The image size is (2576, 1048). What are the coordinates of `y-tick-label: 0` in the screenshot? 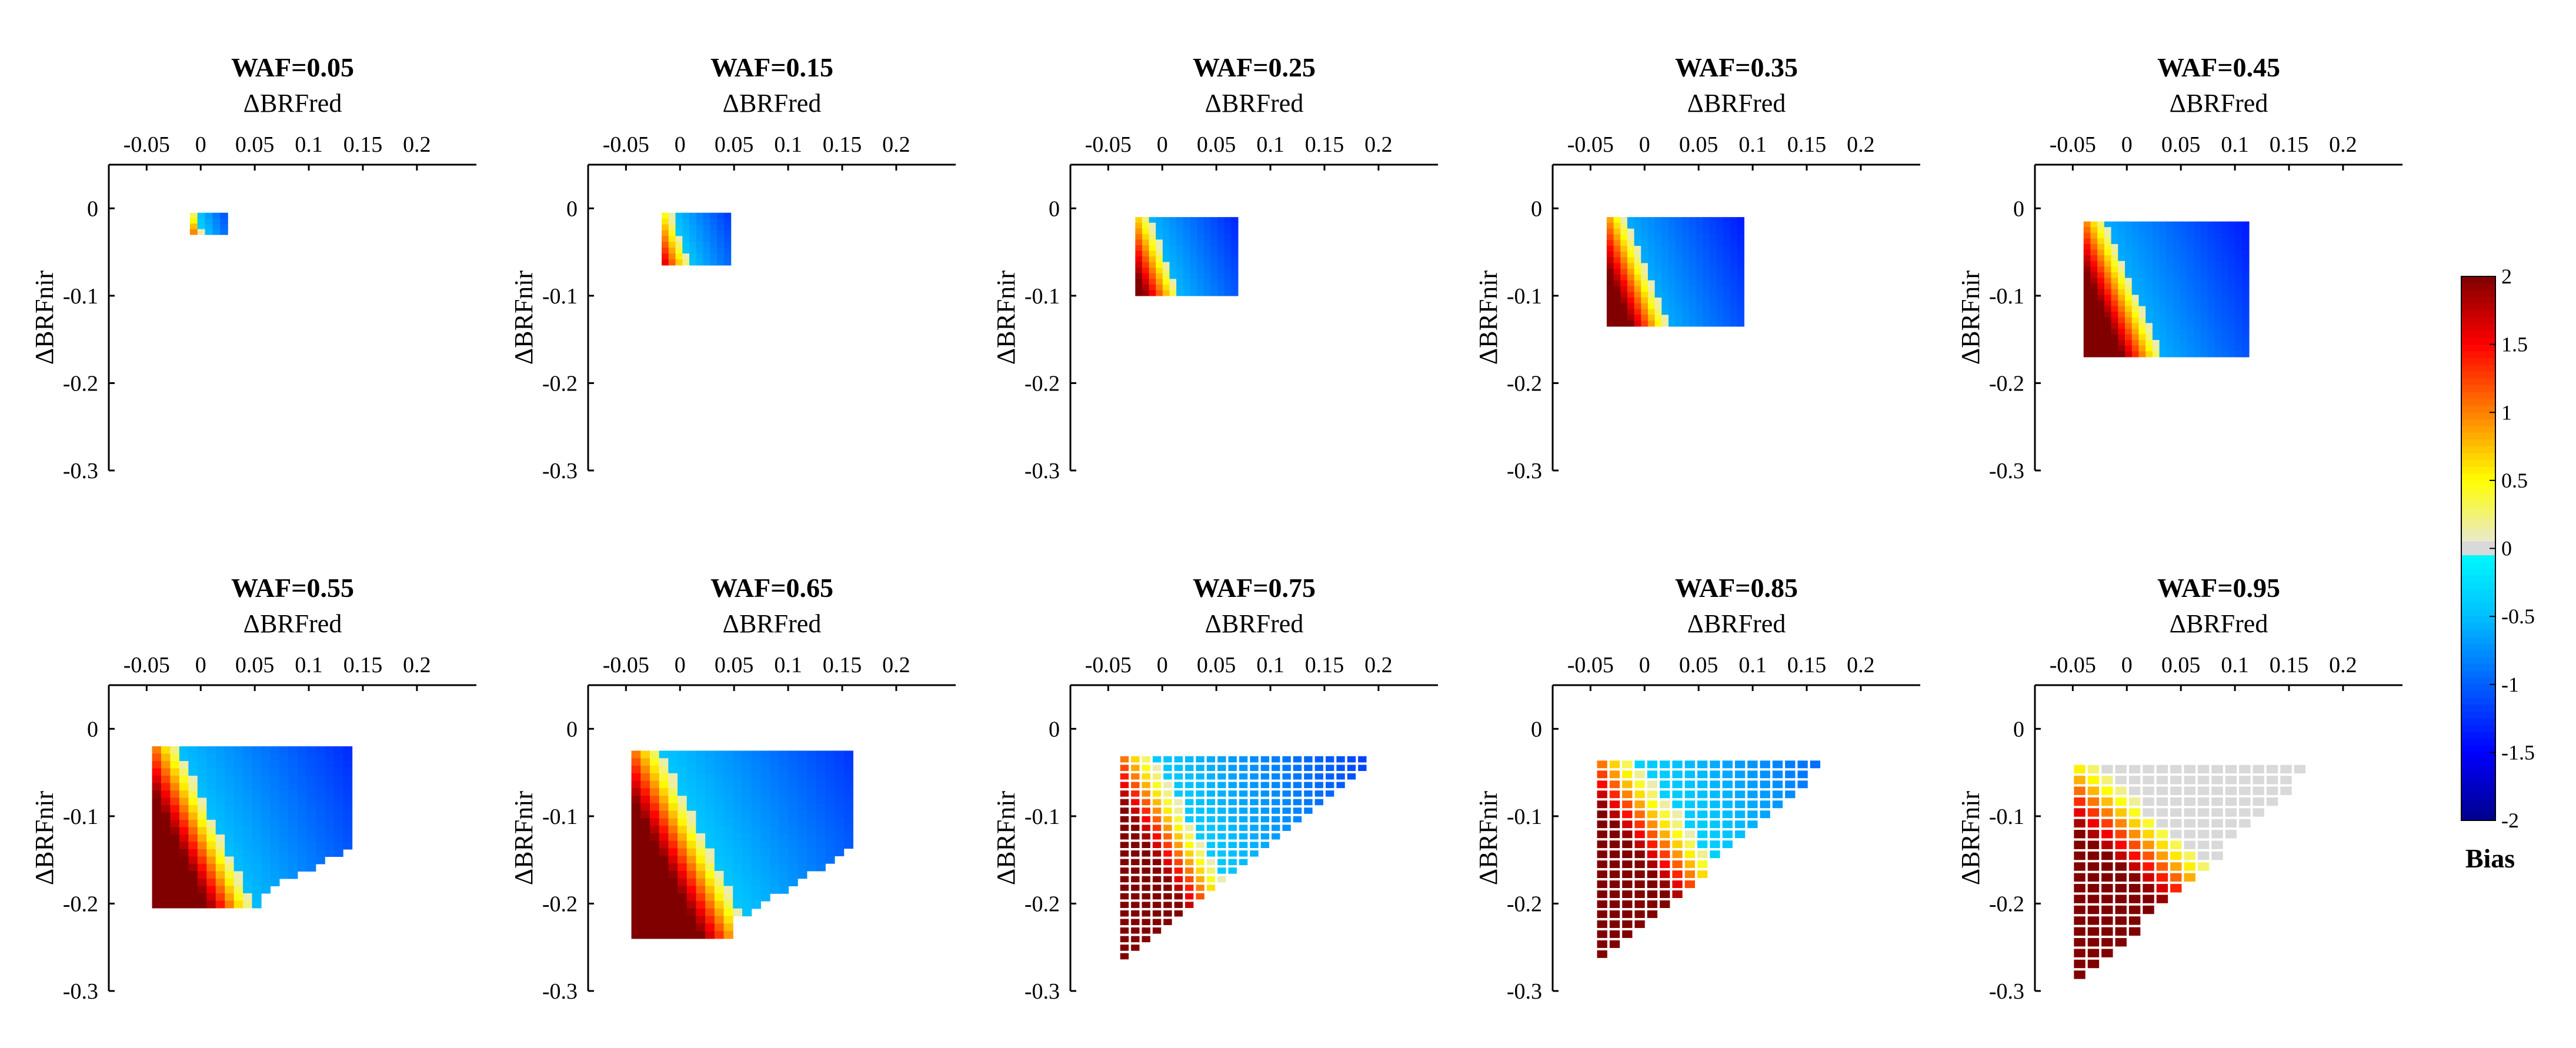 It's located at (92, 208).